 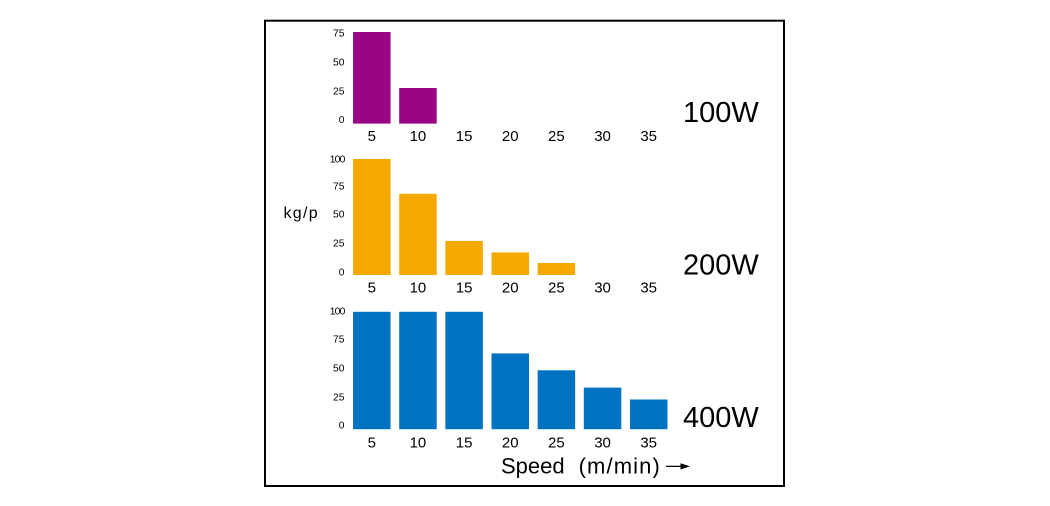 What do you see at coordinates (721, 113) in the screenshot?
I see `svg-text: 100W` at bounding box center [721, 113].